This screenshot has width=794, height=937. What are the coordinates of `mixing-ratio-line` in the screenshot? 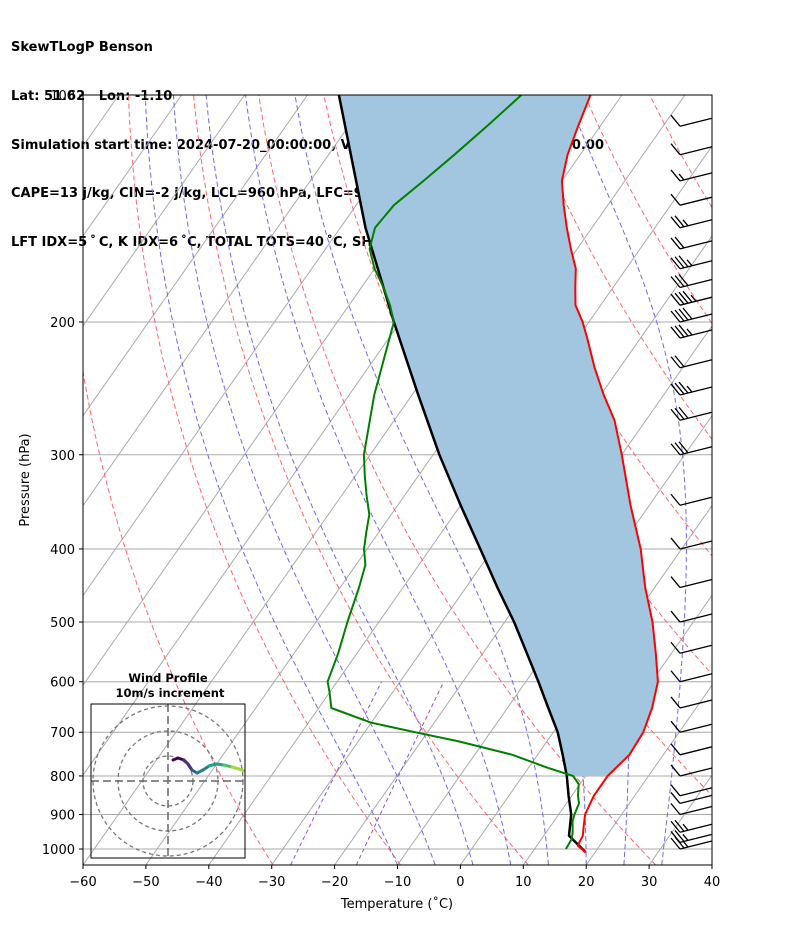 It's located at (400, 773).